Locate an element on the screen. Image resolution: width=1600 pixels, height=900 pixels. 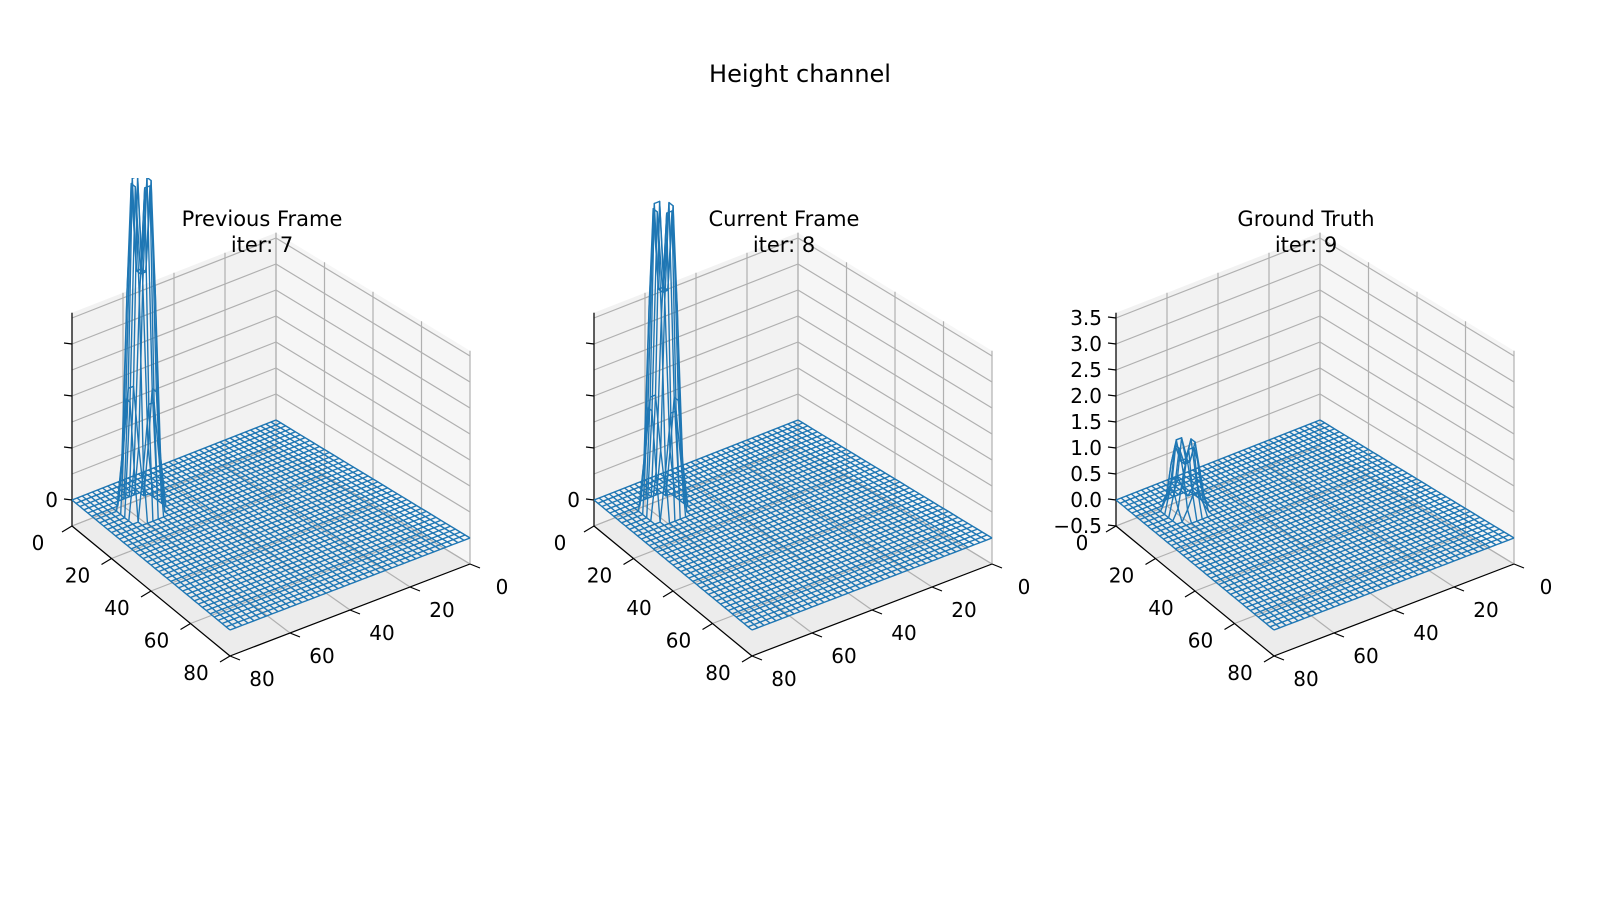
z-tick-label: −0.5 is located at coordinates (1077, 526).